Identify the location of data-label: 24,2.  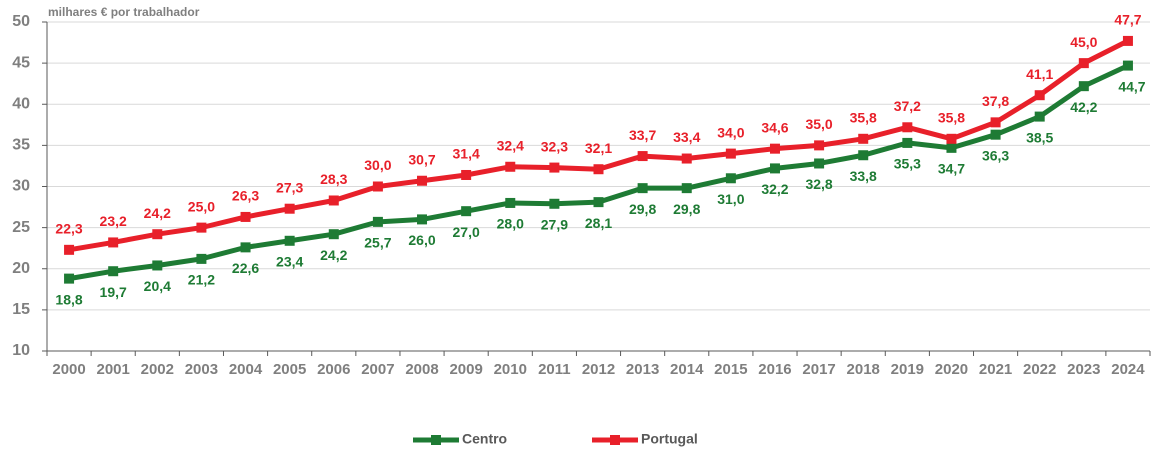
(333, 255).